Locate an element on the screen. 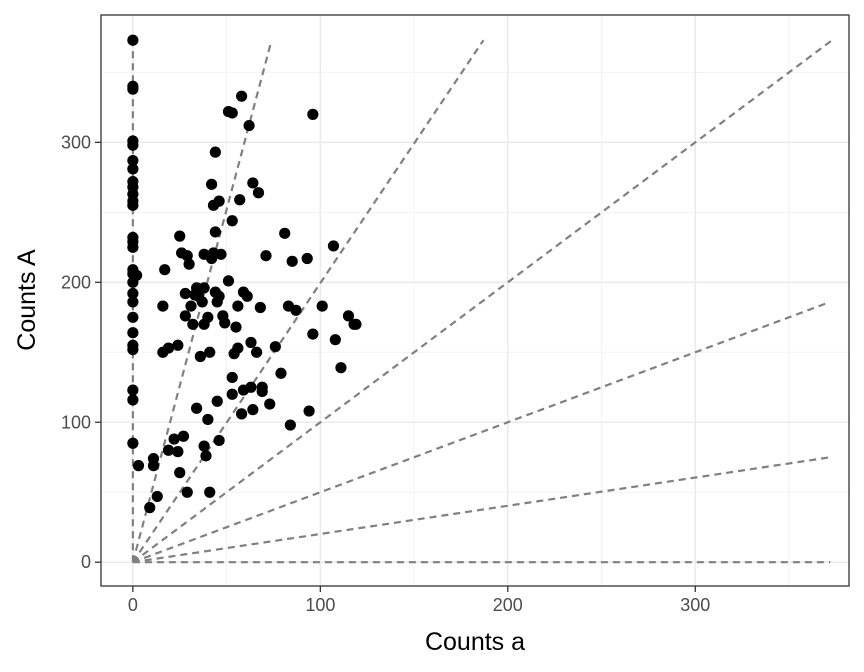  x-axis-ticks: 0 100 200 300 is located at coordinates (419, 600).